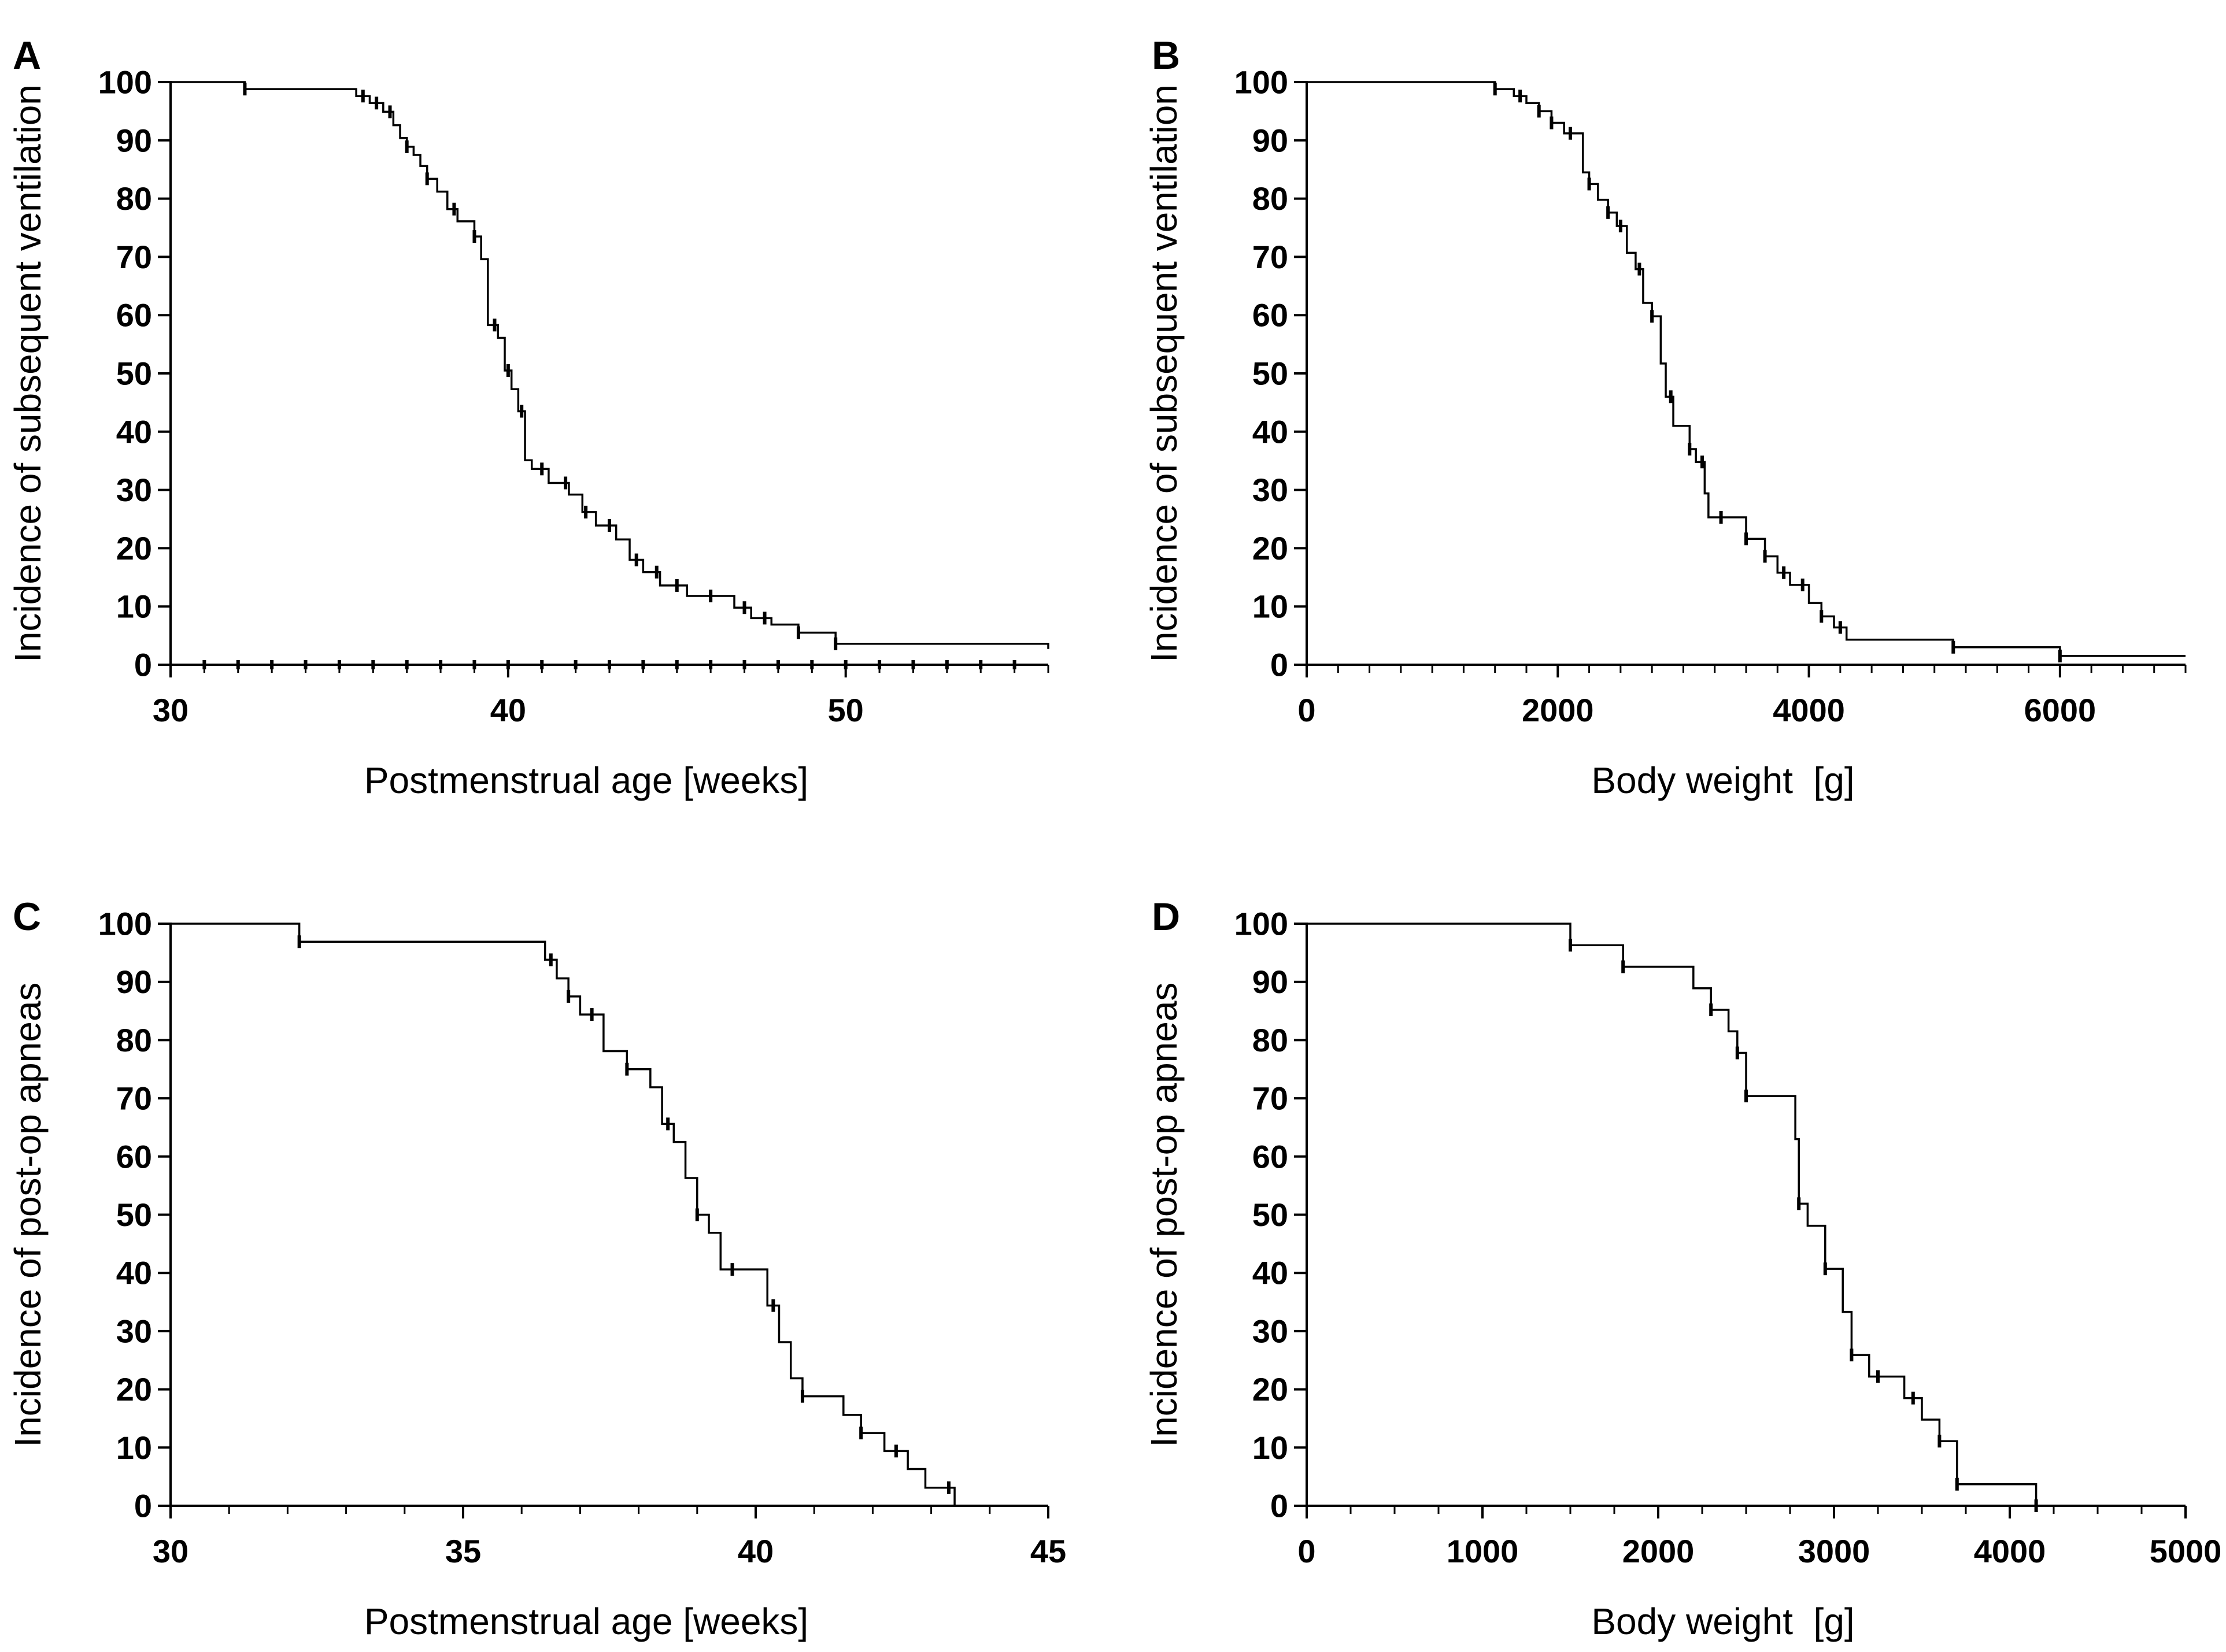  I want to click on panel-letter: D, so click(1166, 917).